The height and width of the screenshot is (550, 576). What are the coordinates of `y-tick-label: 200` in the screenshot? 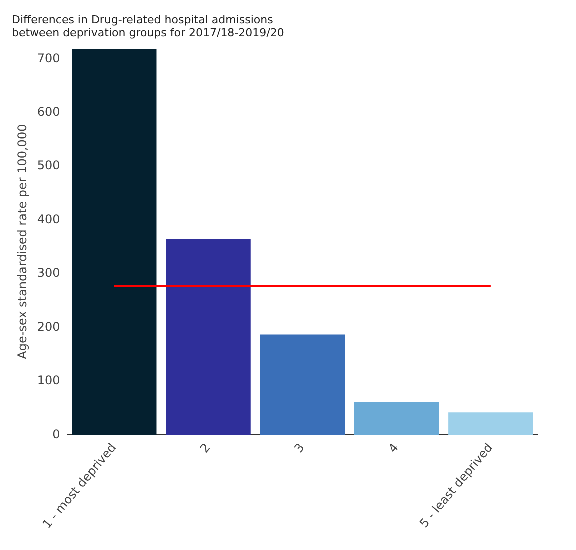 It's located at (48, 327).